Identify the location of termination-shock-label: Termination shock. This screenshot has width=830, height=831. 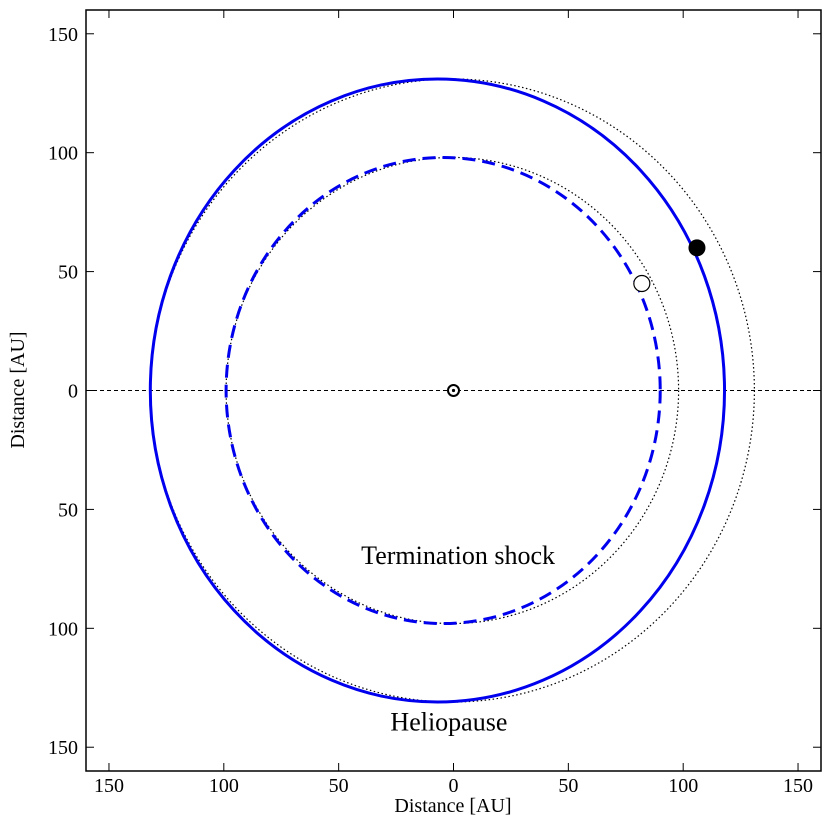
(458, 555).